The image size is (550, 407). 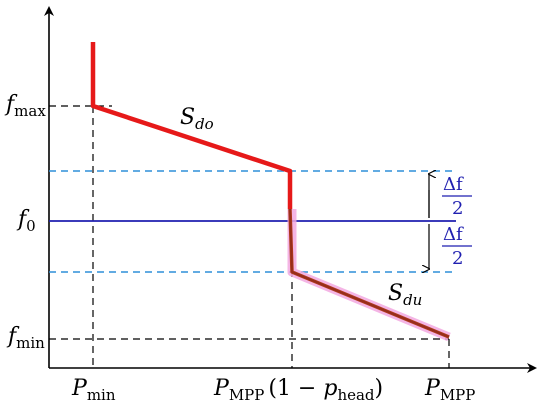 What do you see at coordinates (453, 184) in the screenshot?
I see `upper-fraction-num: Δf` at bounding box center [453, 184].